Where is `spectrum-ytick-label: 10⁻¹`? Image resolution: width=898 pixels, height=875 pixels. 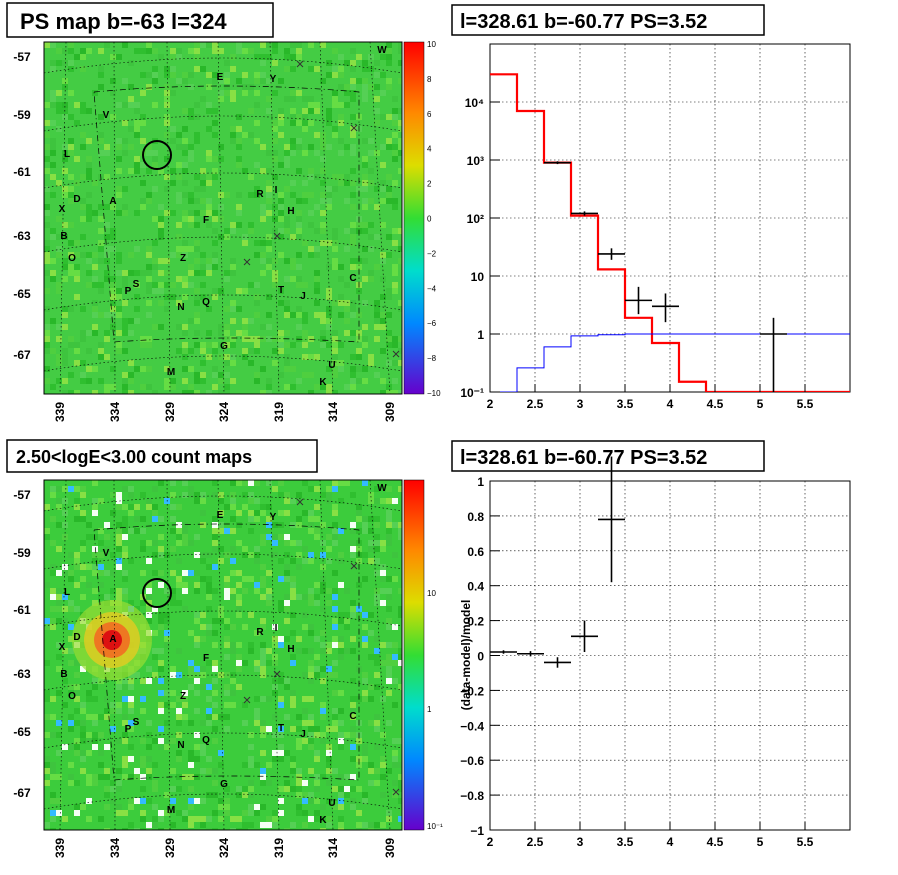
spectrum-ytick-label: 10⁻¹ is located at coordinates (472, 393).